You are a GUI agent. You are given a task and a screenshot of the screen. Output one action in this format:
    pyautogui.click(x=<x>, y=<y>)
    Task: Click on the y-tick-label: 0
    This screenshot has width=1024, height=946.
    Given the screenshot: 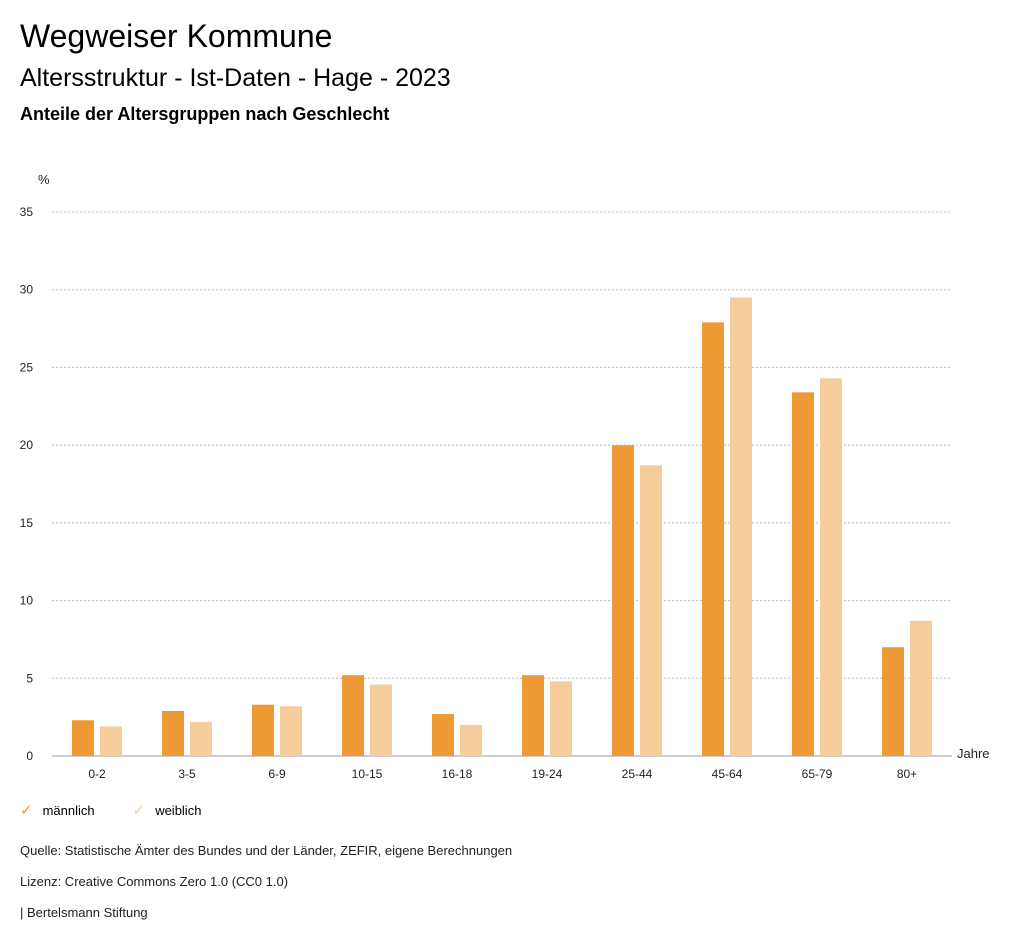 What is the action you would take?
    pyautogui.click(x=29, y=756)
    